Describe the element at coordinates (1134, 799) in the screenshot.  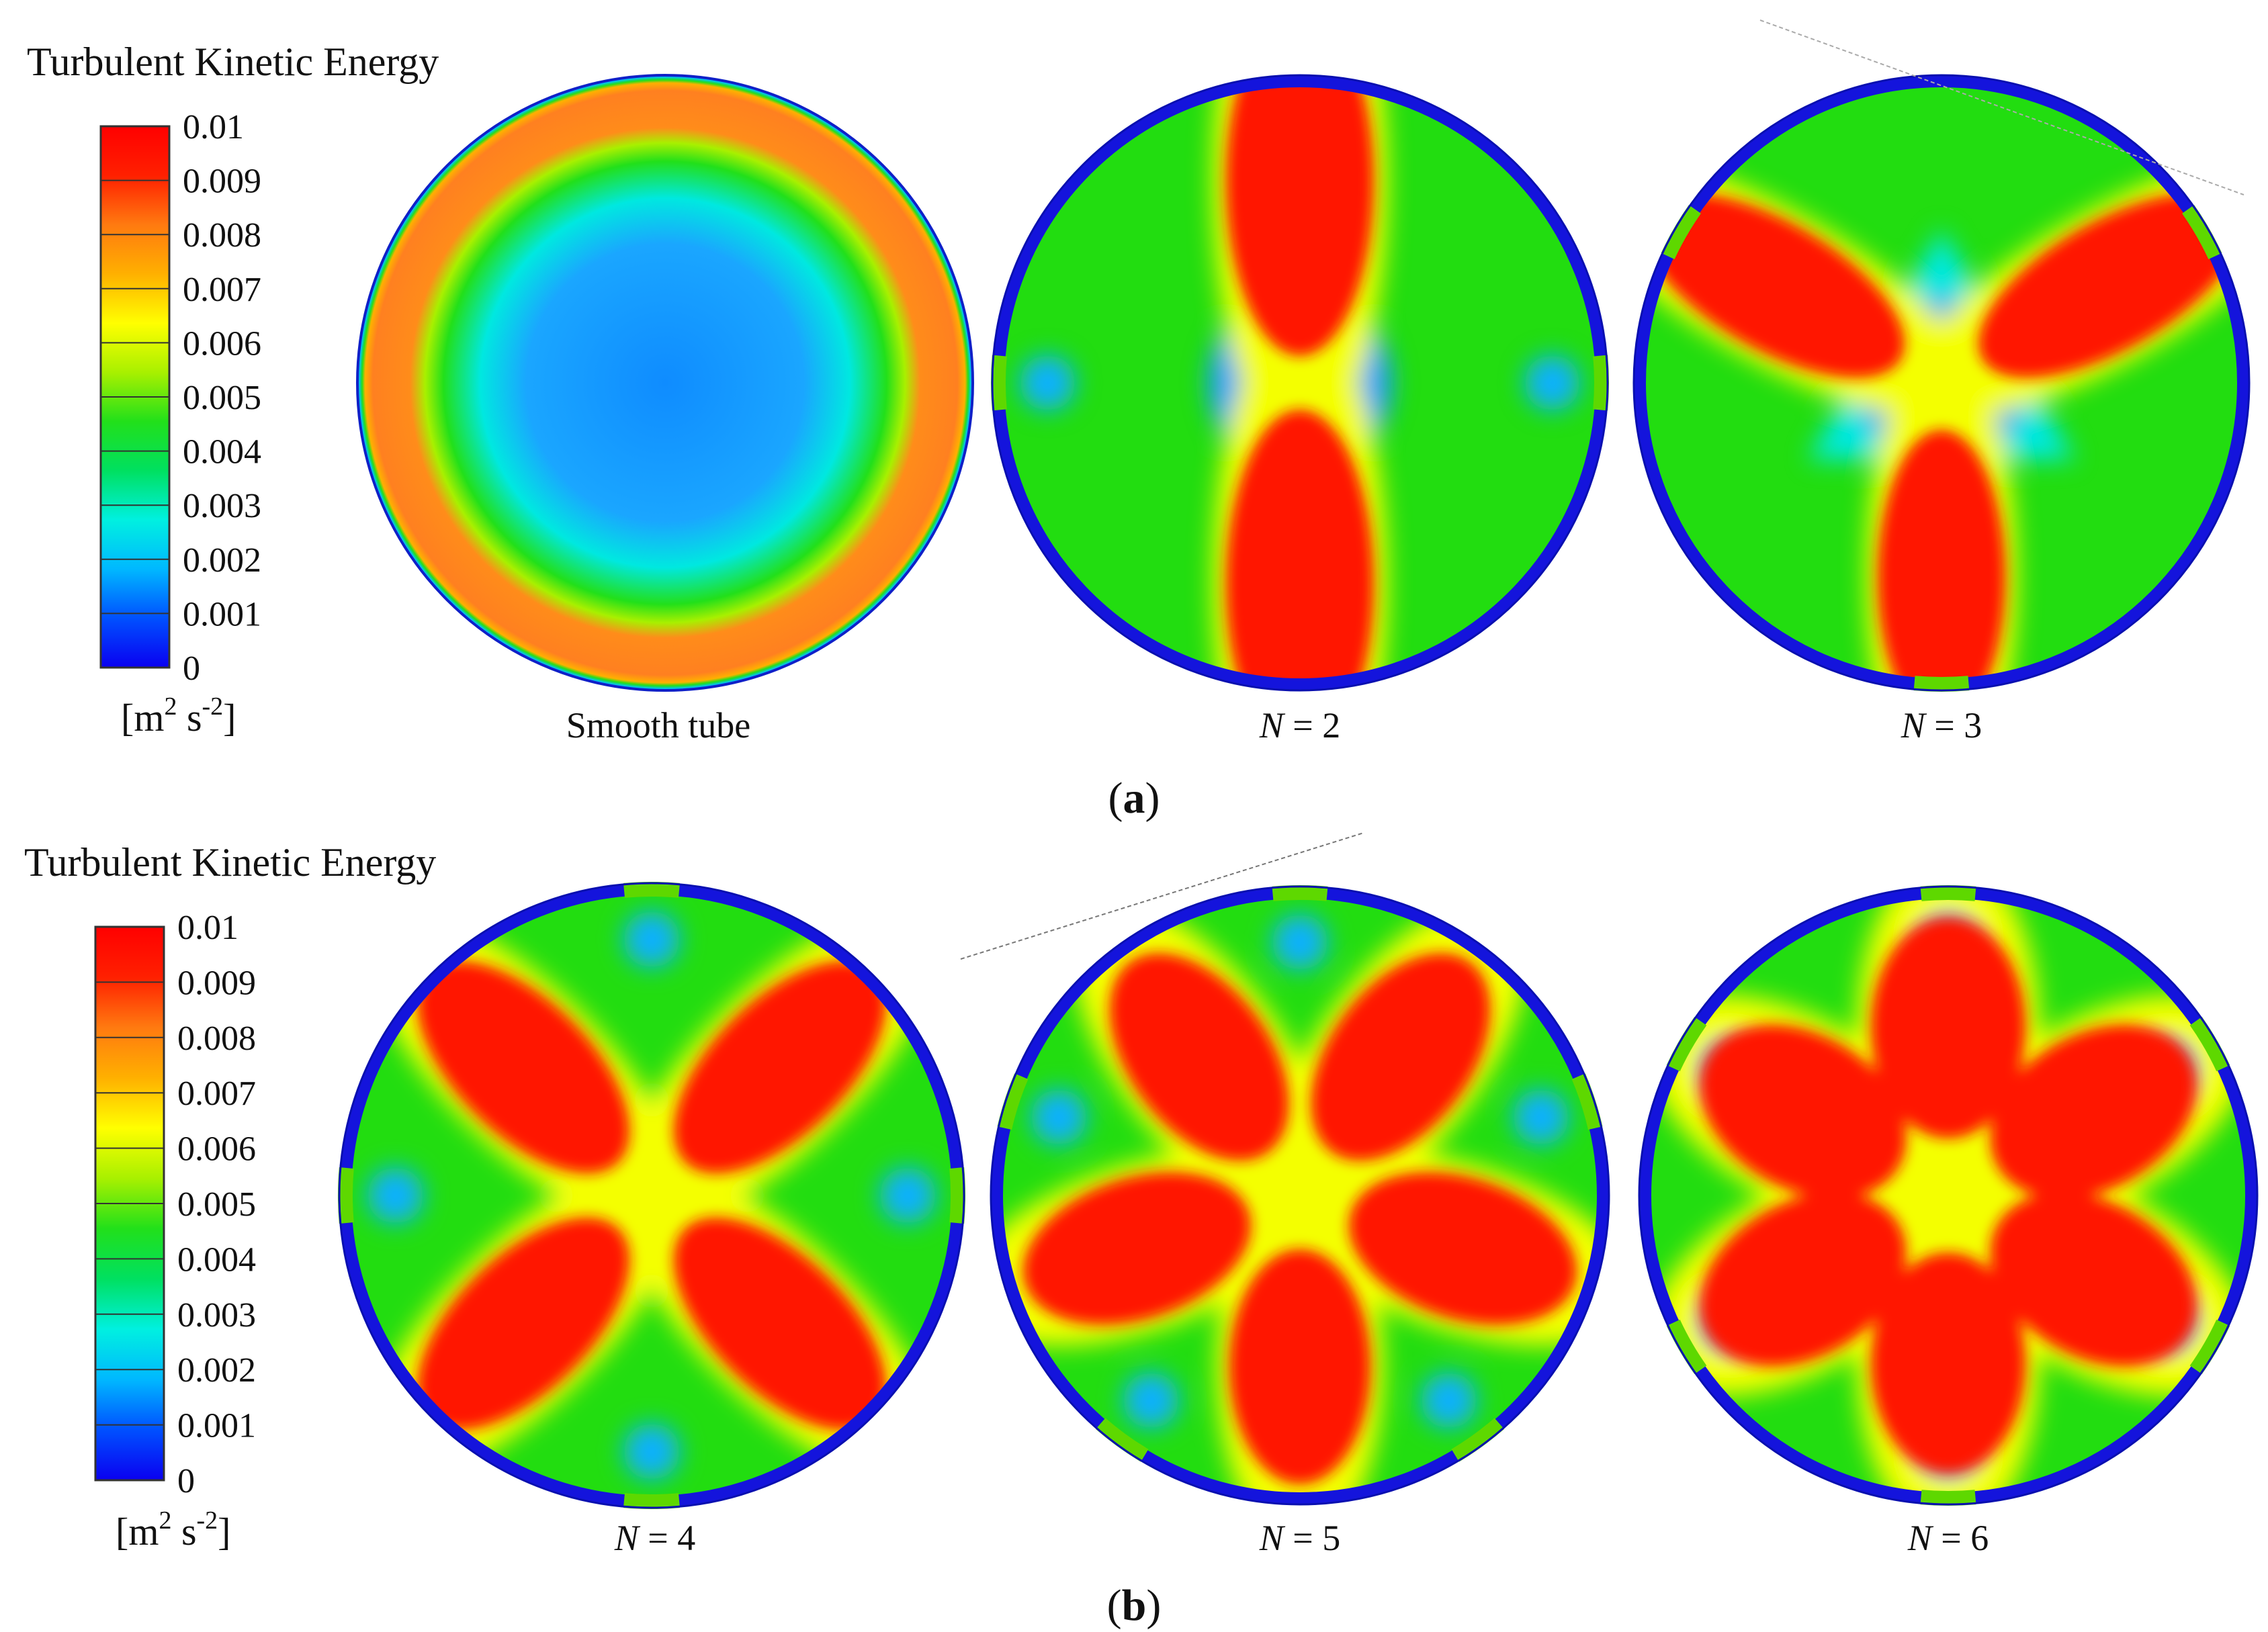
I see `panel-caption-a: (a)` at that location.